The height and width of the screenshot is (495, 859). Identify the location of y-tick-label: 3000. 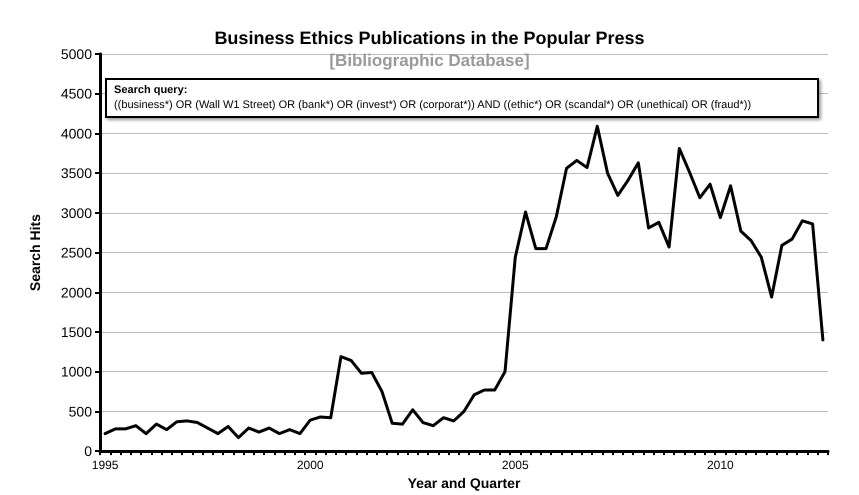
(76, 212).